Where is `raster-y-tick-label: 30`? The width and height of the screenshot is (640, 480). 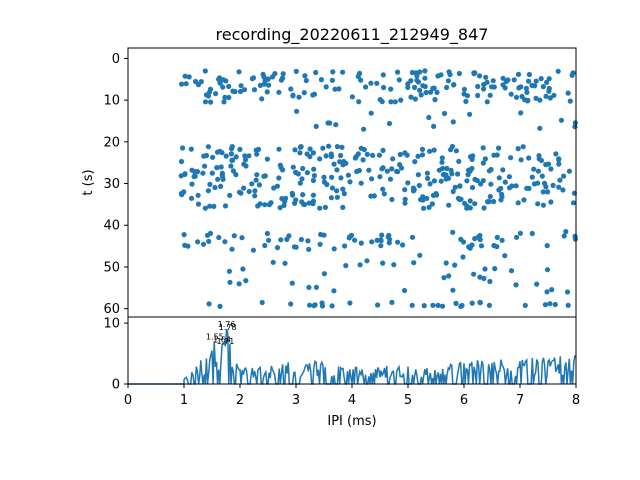 raster-y-tick-label: 30 is located at coordinates (111, 184).